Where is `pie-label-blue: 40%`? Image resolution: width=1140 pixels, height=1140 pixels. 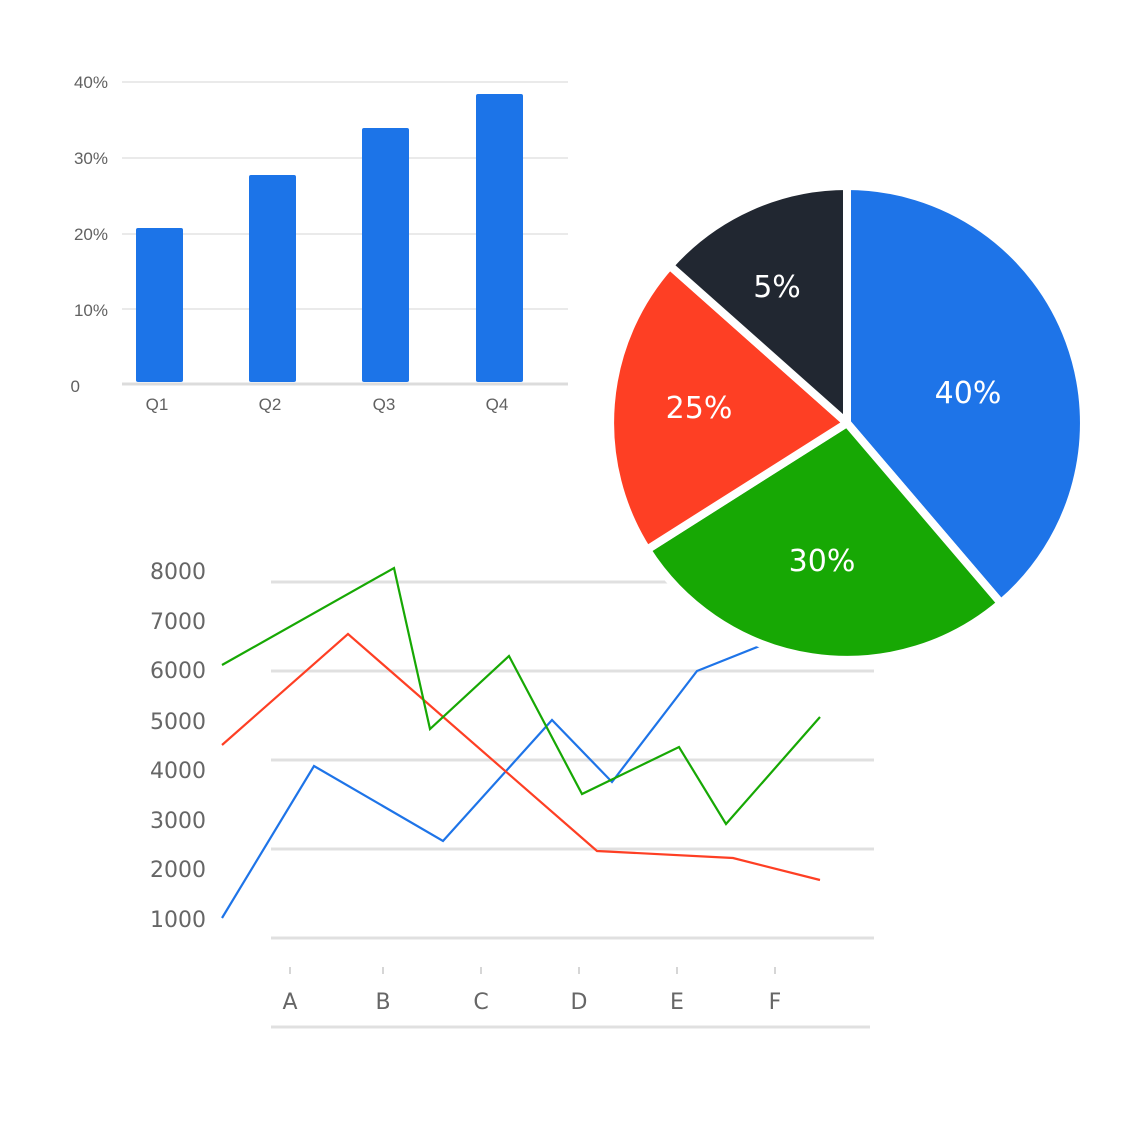
pie-label-blue: 40% is located at coordinates (968, 393).